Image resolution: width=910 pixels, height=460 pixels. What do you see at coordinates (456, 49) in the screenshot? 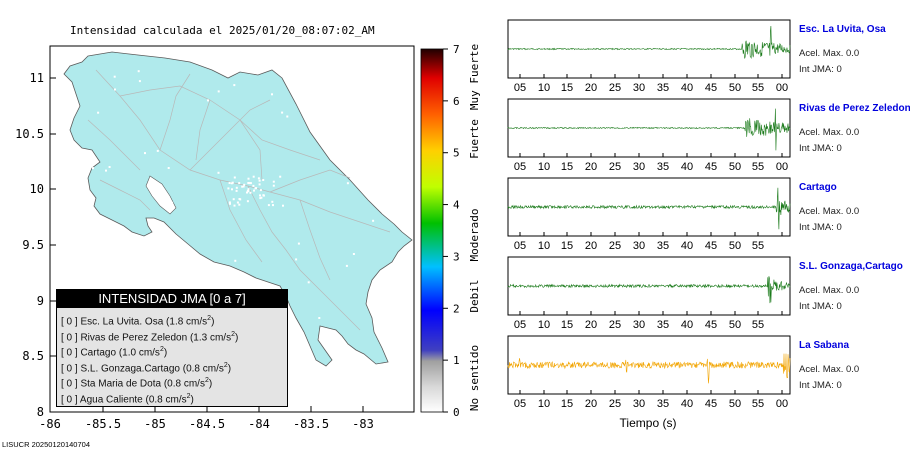
I see `scale-tick-label: 7` at bounding box center [456, 49].